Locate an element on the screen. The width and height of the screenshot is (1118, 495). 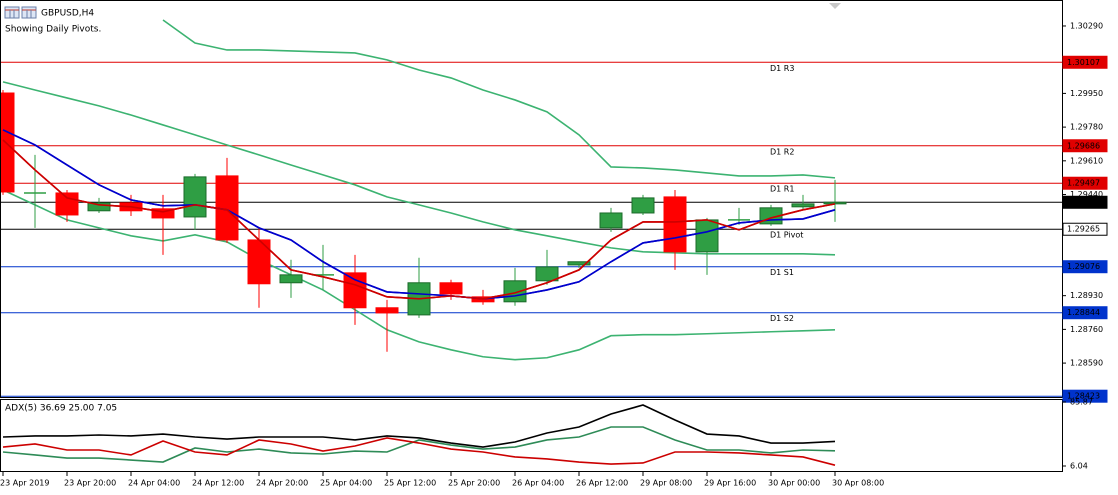
y-tick-label: 1.28760 is located at coordinates (1086, 329).